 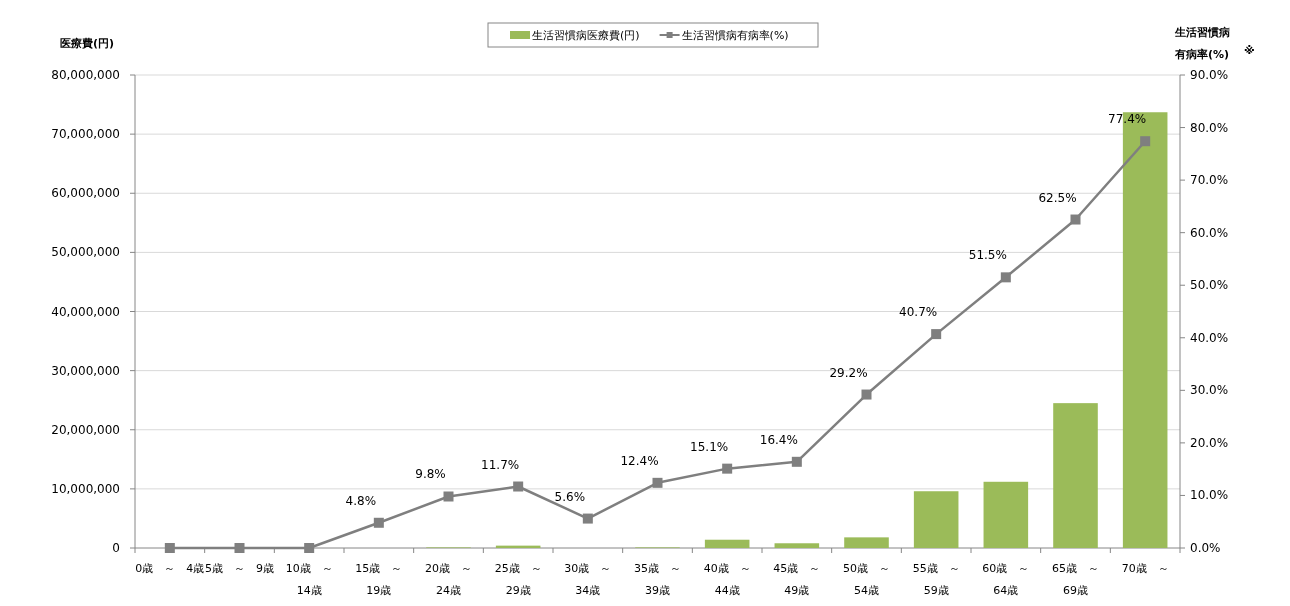 I want to click on y2-tick-label: 60.0%, so click(x=1209, y=232).